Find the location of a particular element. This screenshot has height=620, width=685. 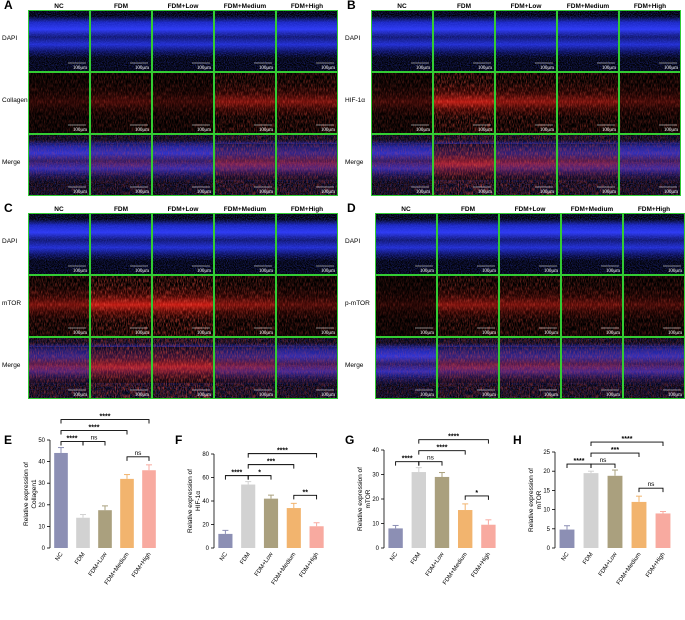

panel-letter: E is located at coordinates (8, 440).